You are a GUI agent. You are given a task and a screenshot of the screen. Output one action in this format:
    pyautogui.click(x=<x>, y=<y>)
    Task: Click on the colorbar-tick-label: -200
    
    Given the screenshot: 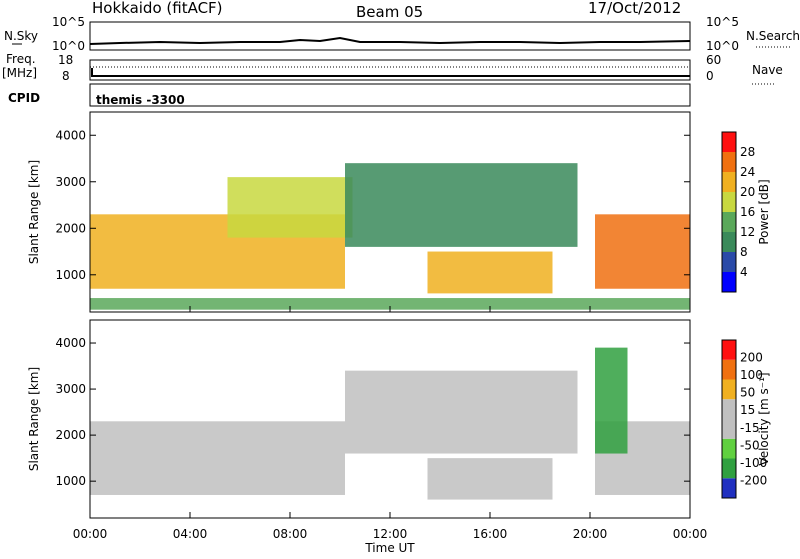 What is the action you would take?
    pyautogui.click(x=753, y=480)
    